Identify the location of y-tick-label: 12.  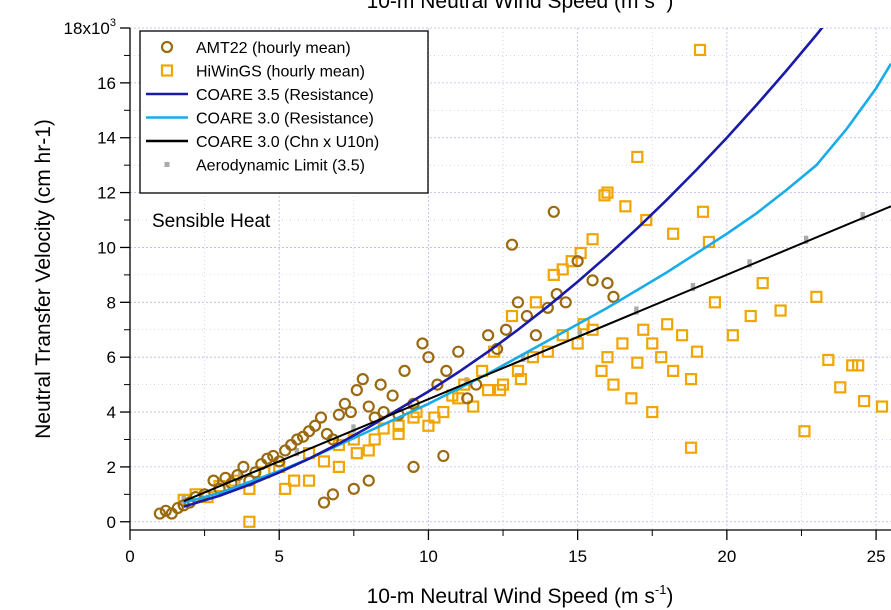
(106, 193).